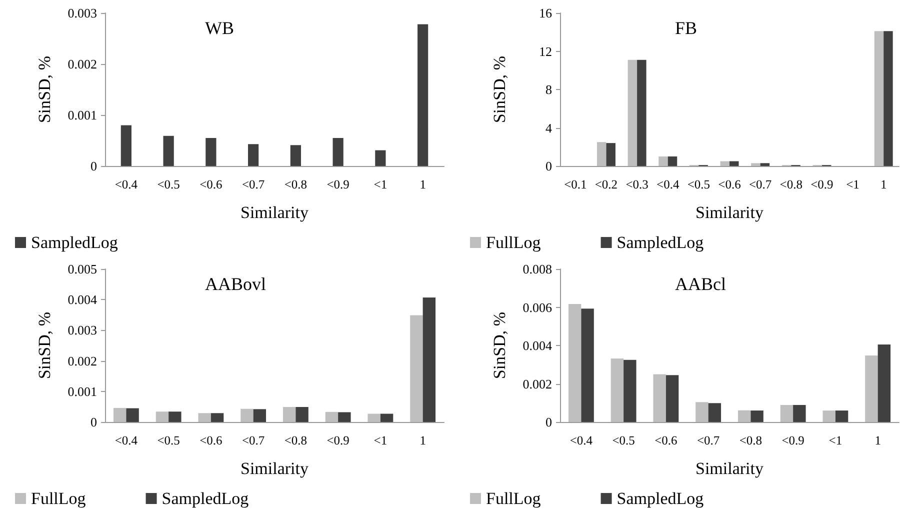 Image resolution: width=909 pixels, height=512 pixels. Describe the element at coordinates (545, 13) in the screenshot. I see `y-tick-label: 16` at that location.